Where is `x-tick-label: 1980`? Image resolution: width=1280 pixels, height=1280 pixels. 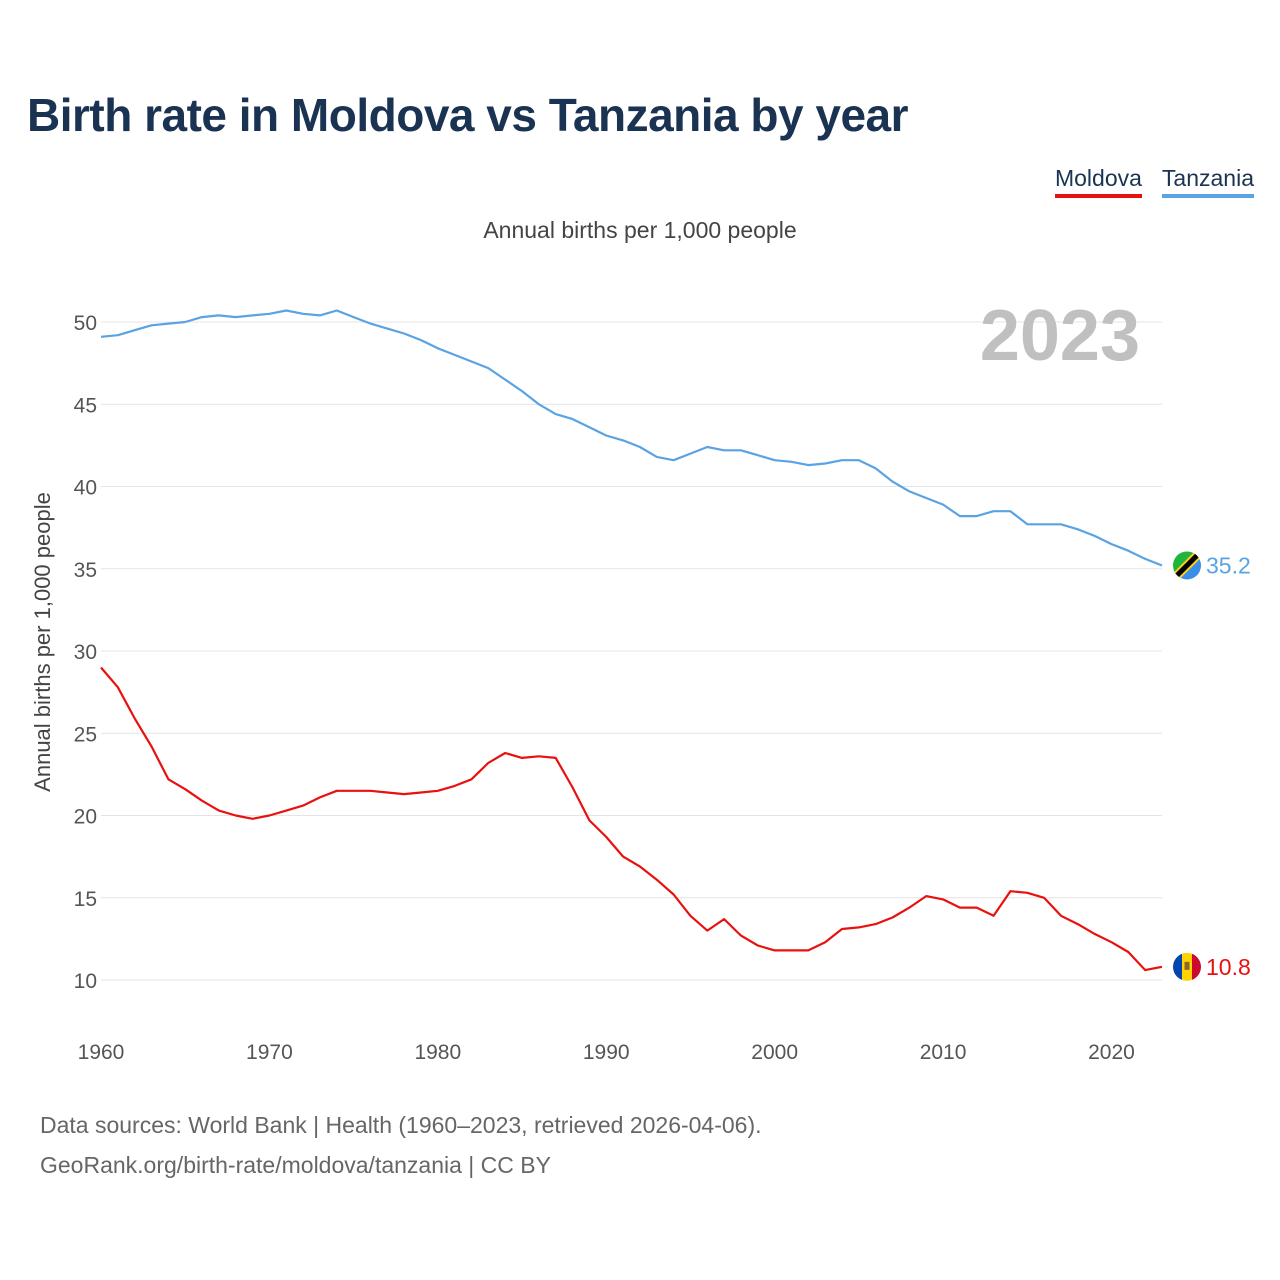 x-tick-label: 1980 is located at coordinates (437, 1052).